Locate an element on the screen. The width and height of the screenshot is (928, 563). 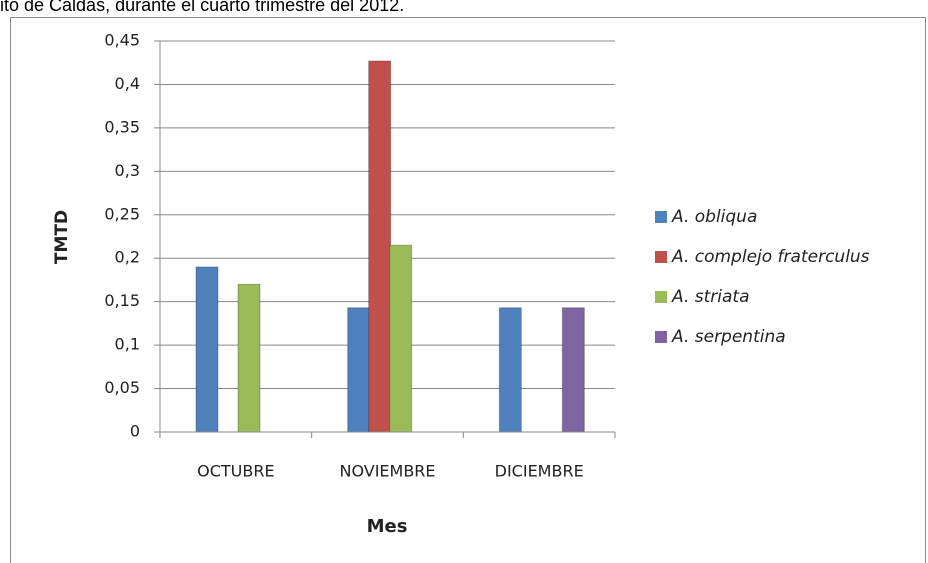
y-tick-label: 0,15 is located at coordinates (122, 300).